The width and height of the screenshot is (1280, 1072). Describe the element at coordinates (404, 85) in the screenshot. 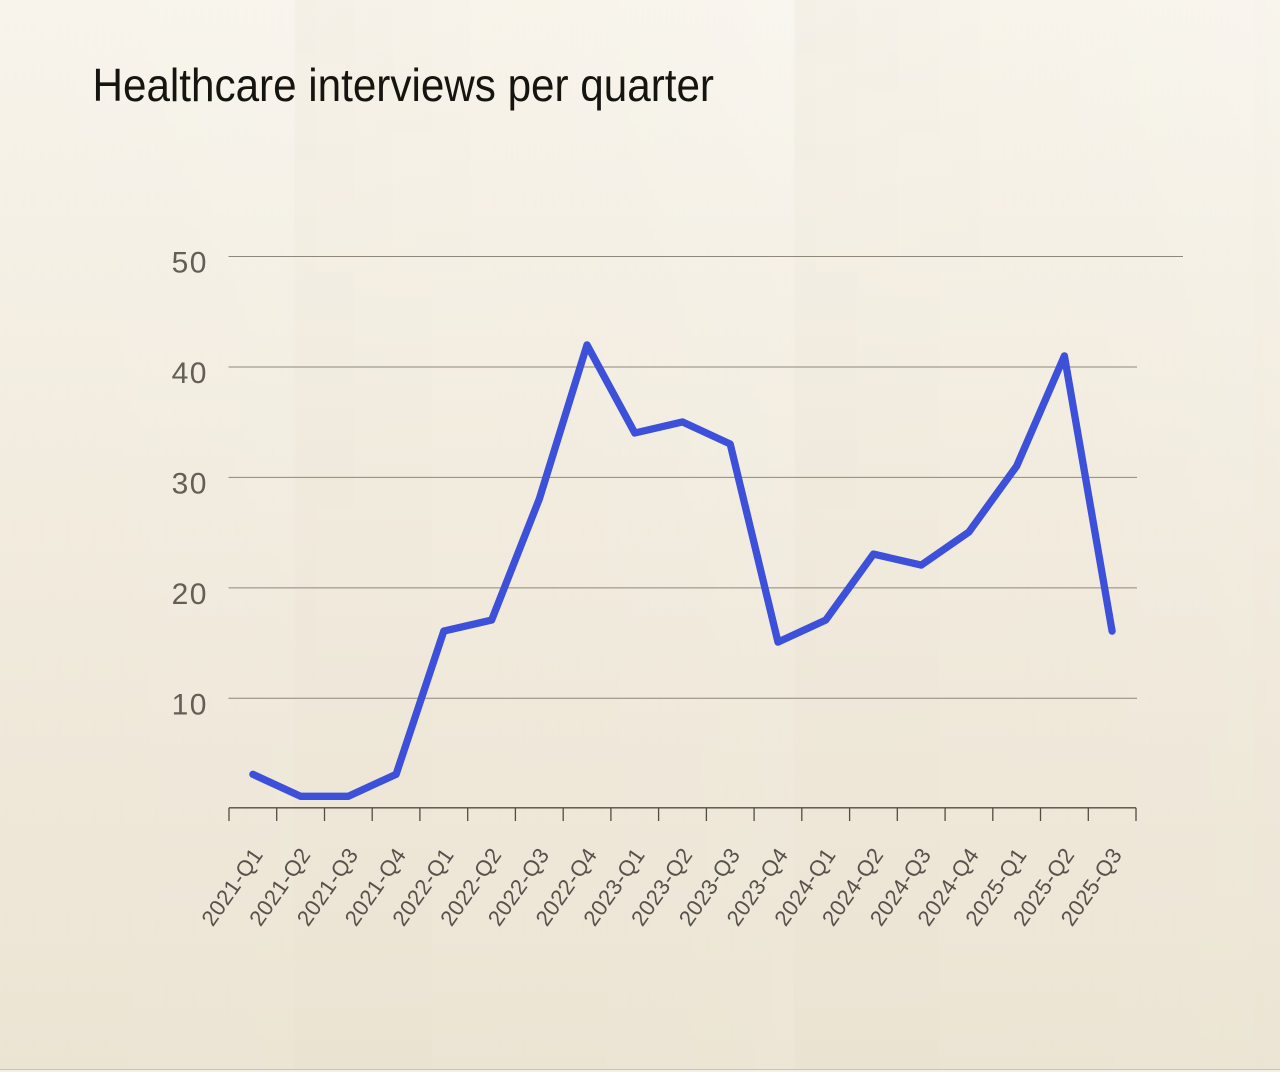

I see `svg-text:Healthcare interviews per quar: Healthcare interviews per quarter` at that location.